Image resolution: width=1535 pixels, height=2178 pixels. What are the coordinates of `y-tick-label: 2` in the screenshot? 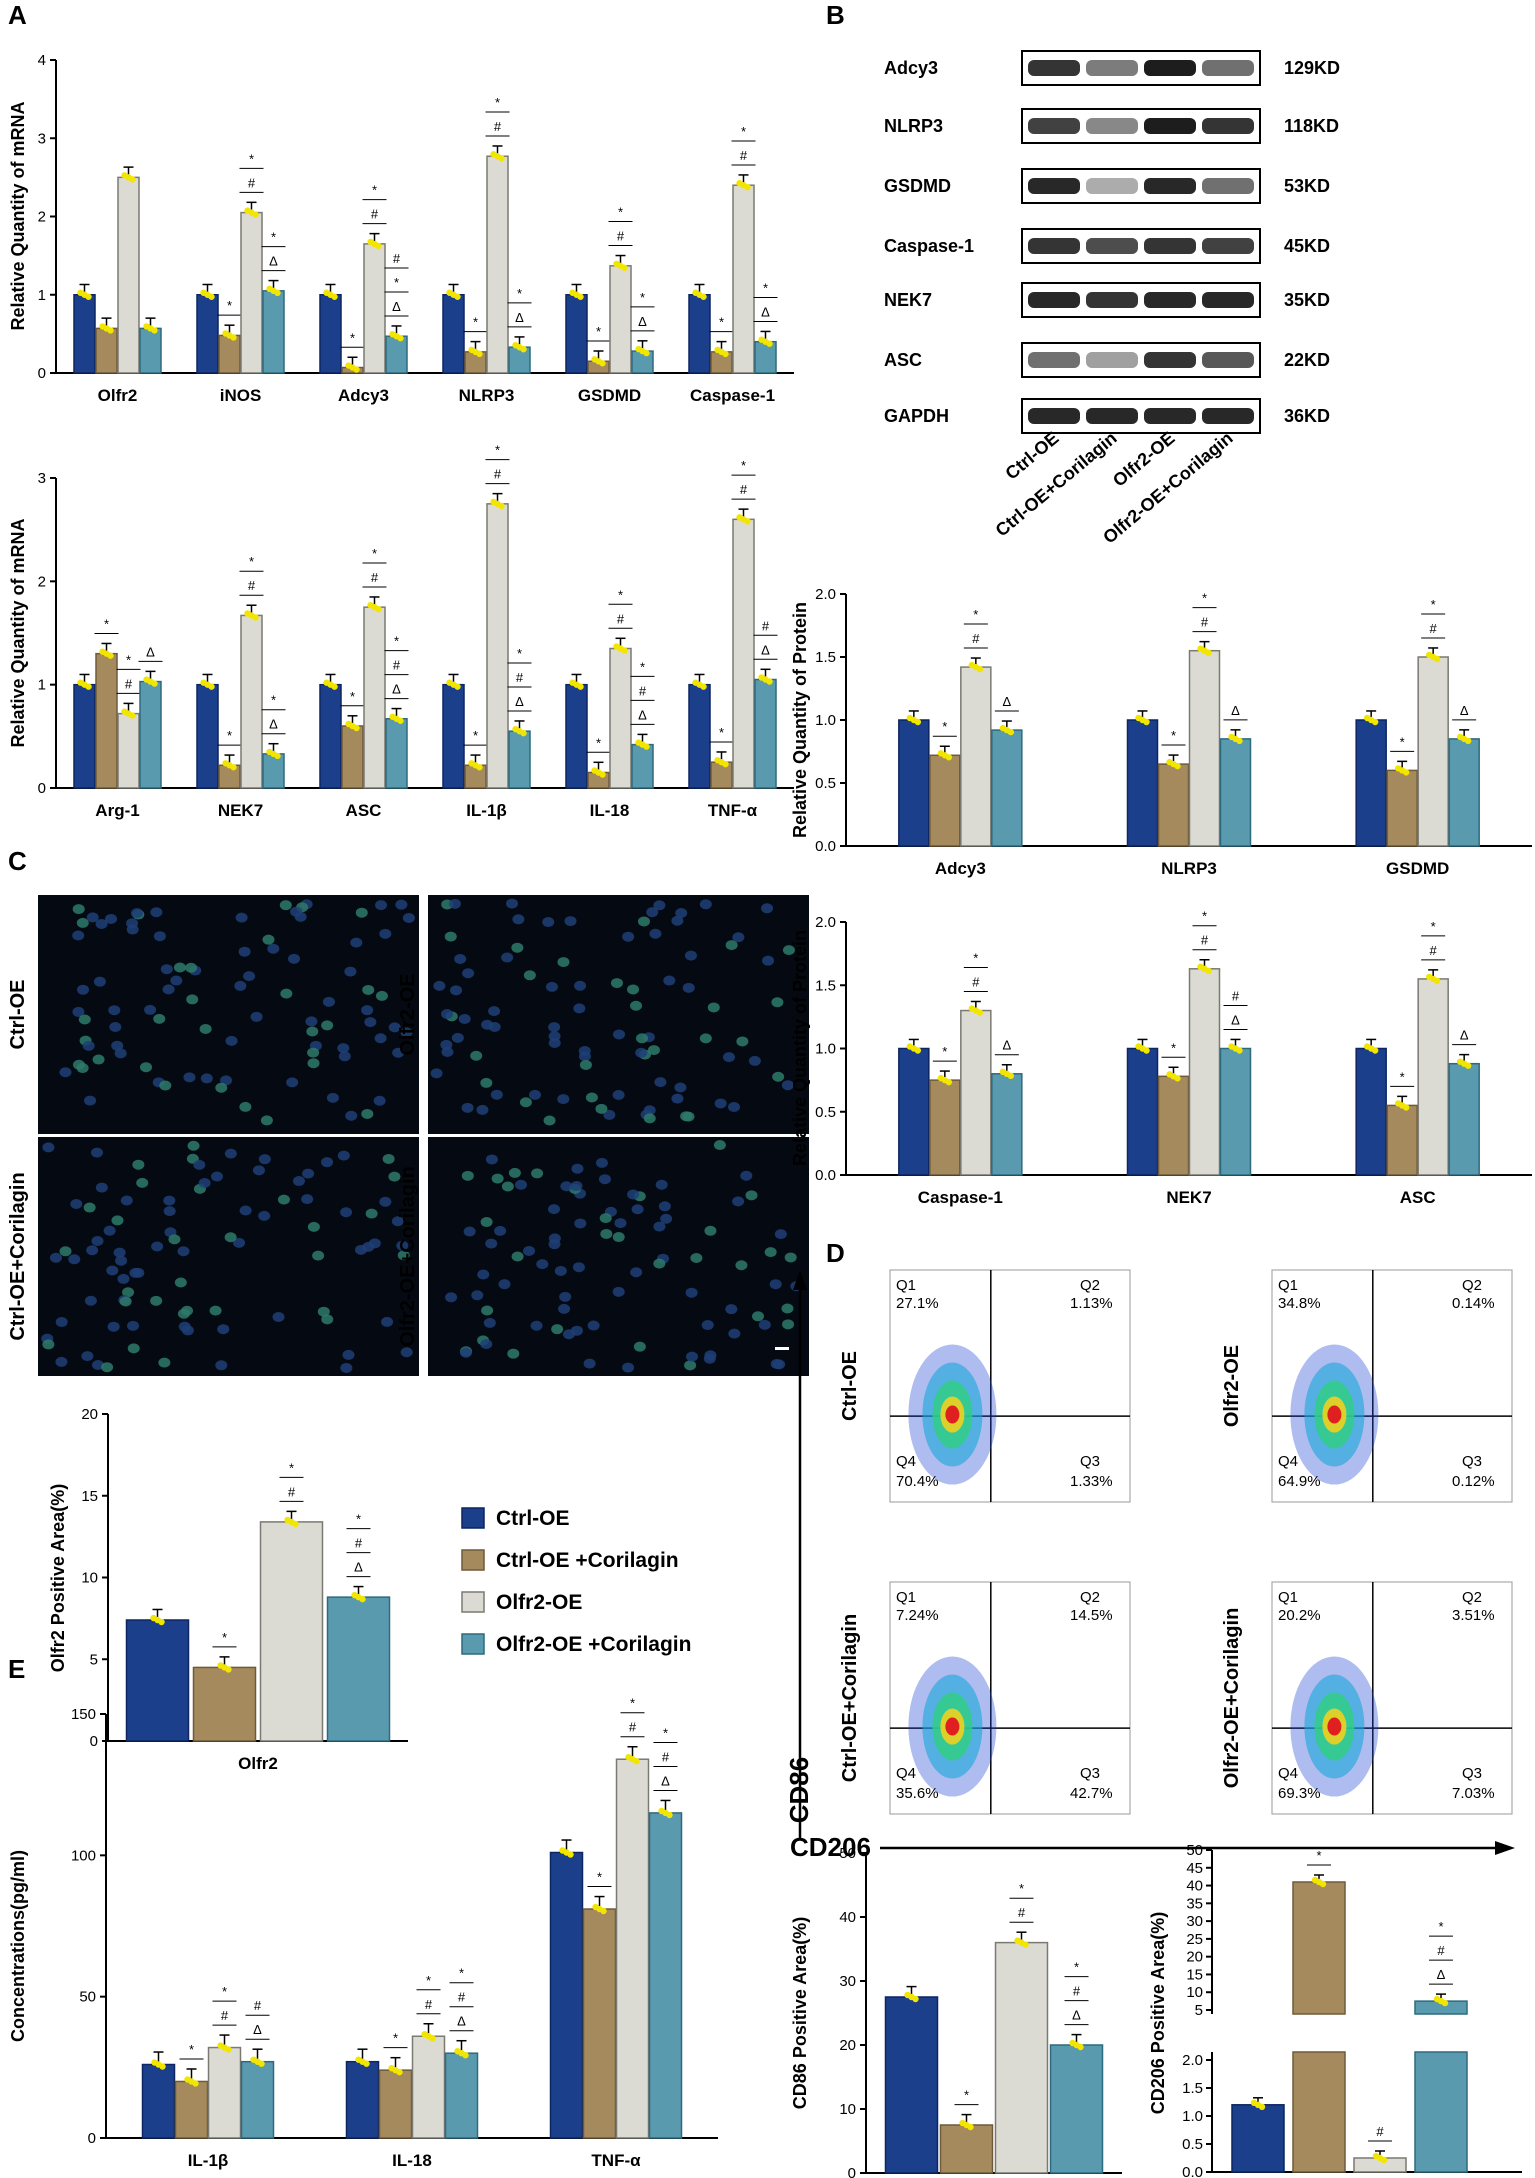 It's located at (42, 217).